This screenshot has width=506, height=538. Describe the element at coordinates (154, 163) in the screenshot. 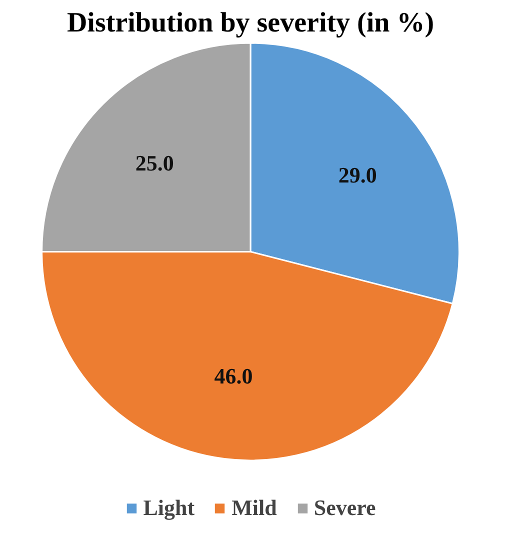

I see `data-label: 25.0` at that location.